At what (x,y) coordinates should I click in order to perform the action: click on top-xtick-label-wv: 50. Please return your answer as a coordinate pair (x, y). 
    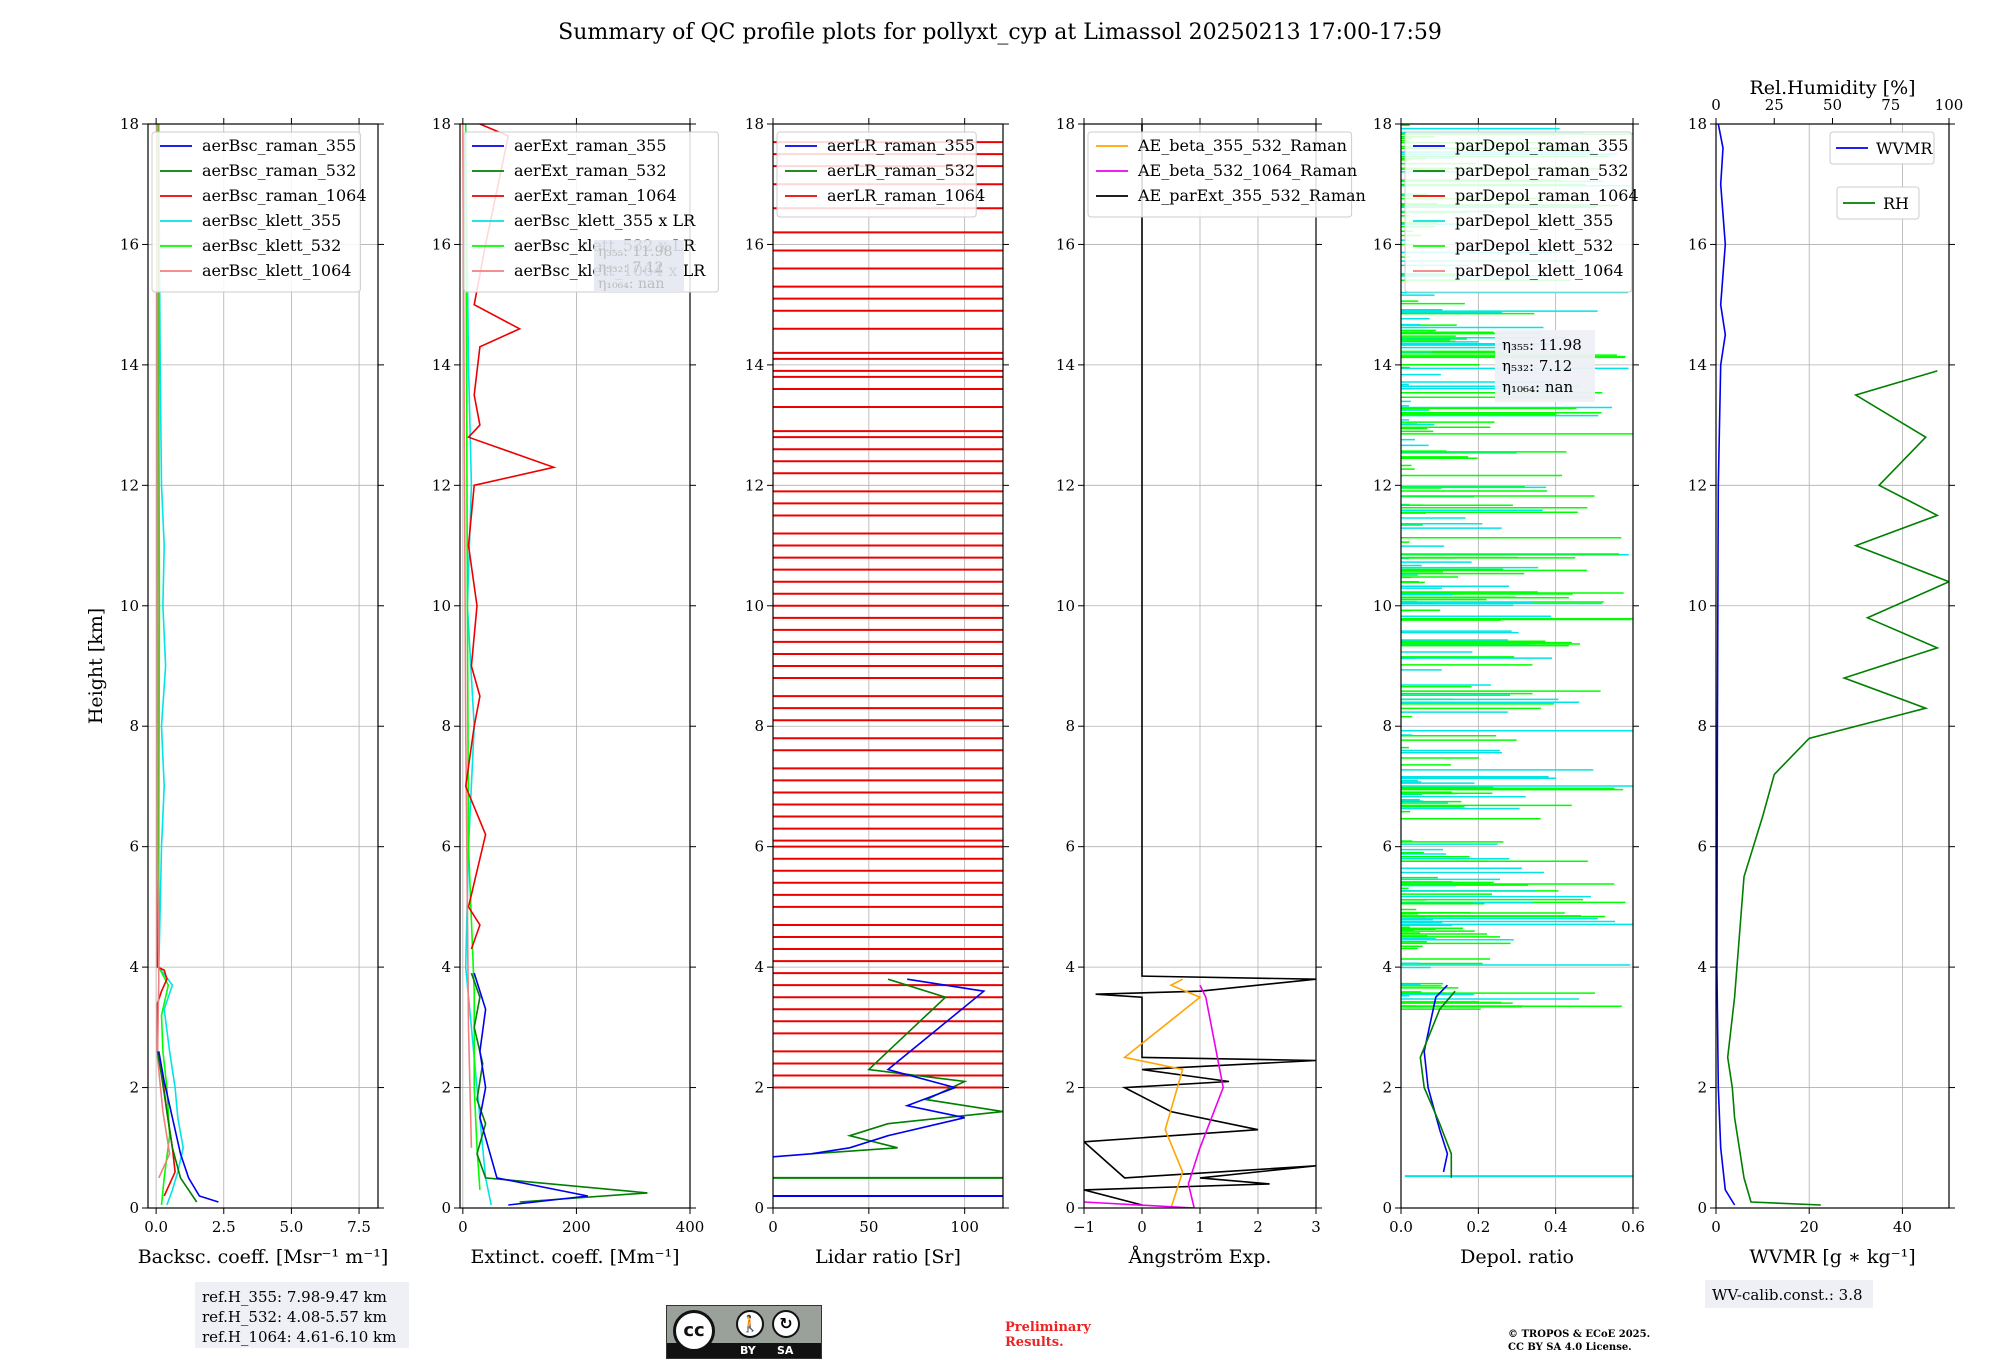
    Looking at the image, I should click on (1832, 105).